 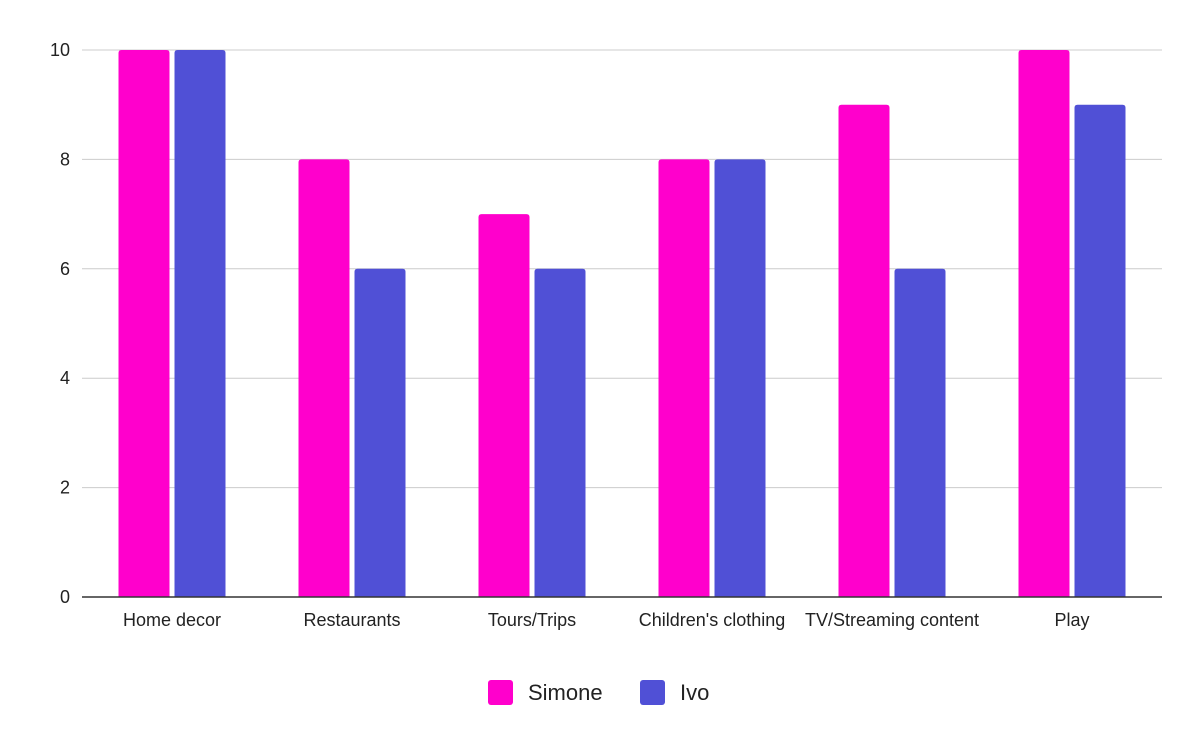 What do you see at coordinates (712, 620) in the screenshot?
I see `x-category-label: Children's clothing` at bounding box center [712, 620].